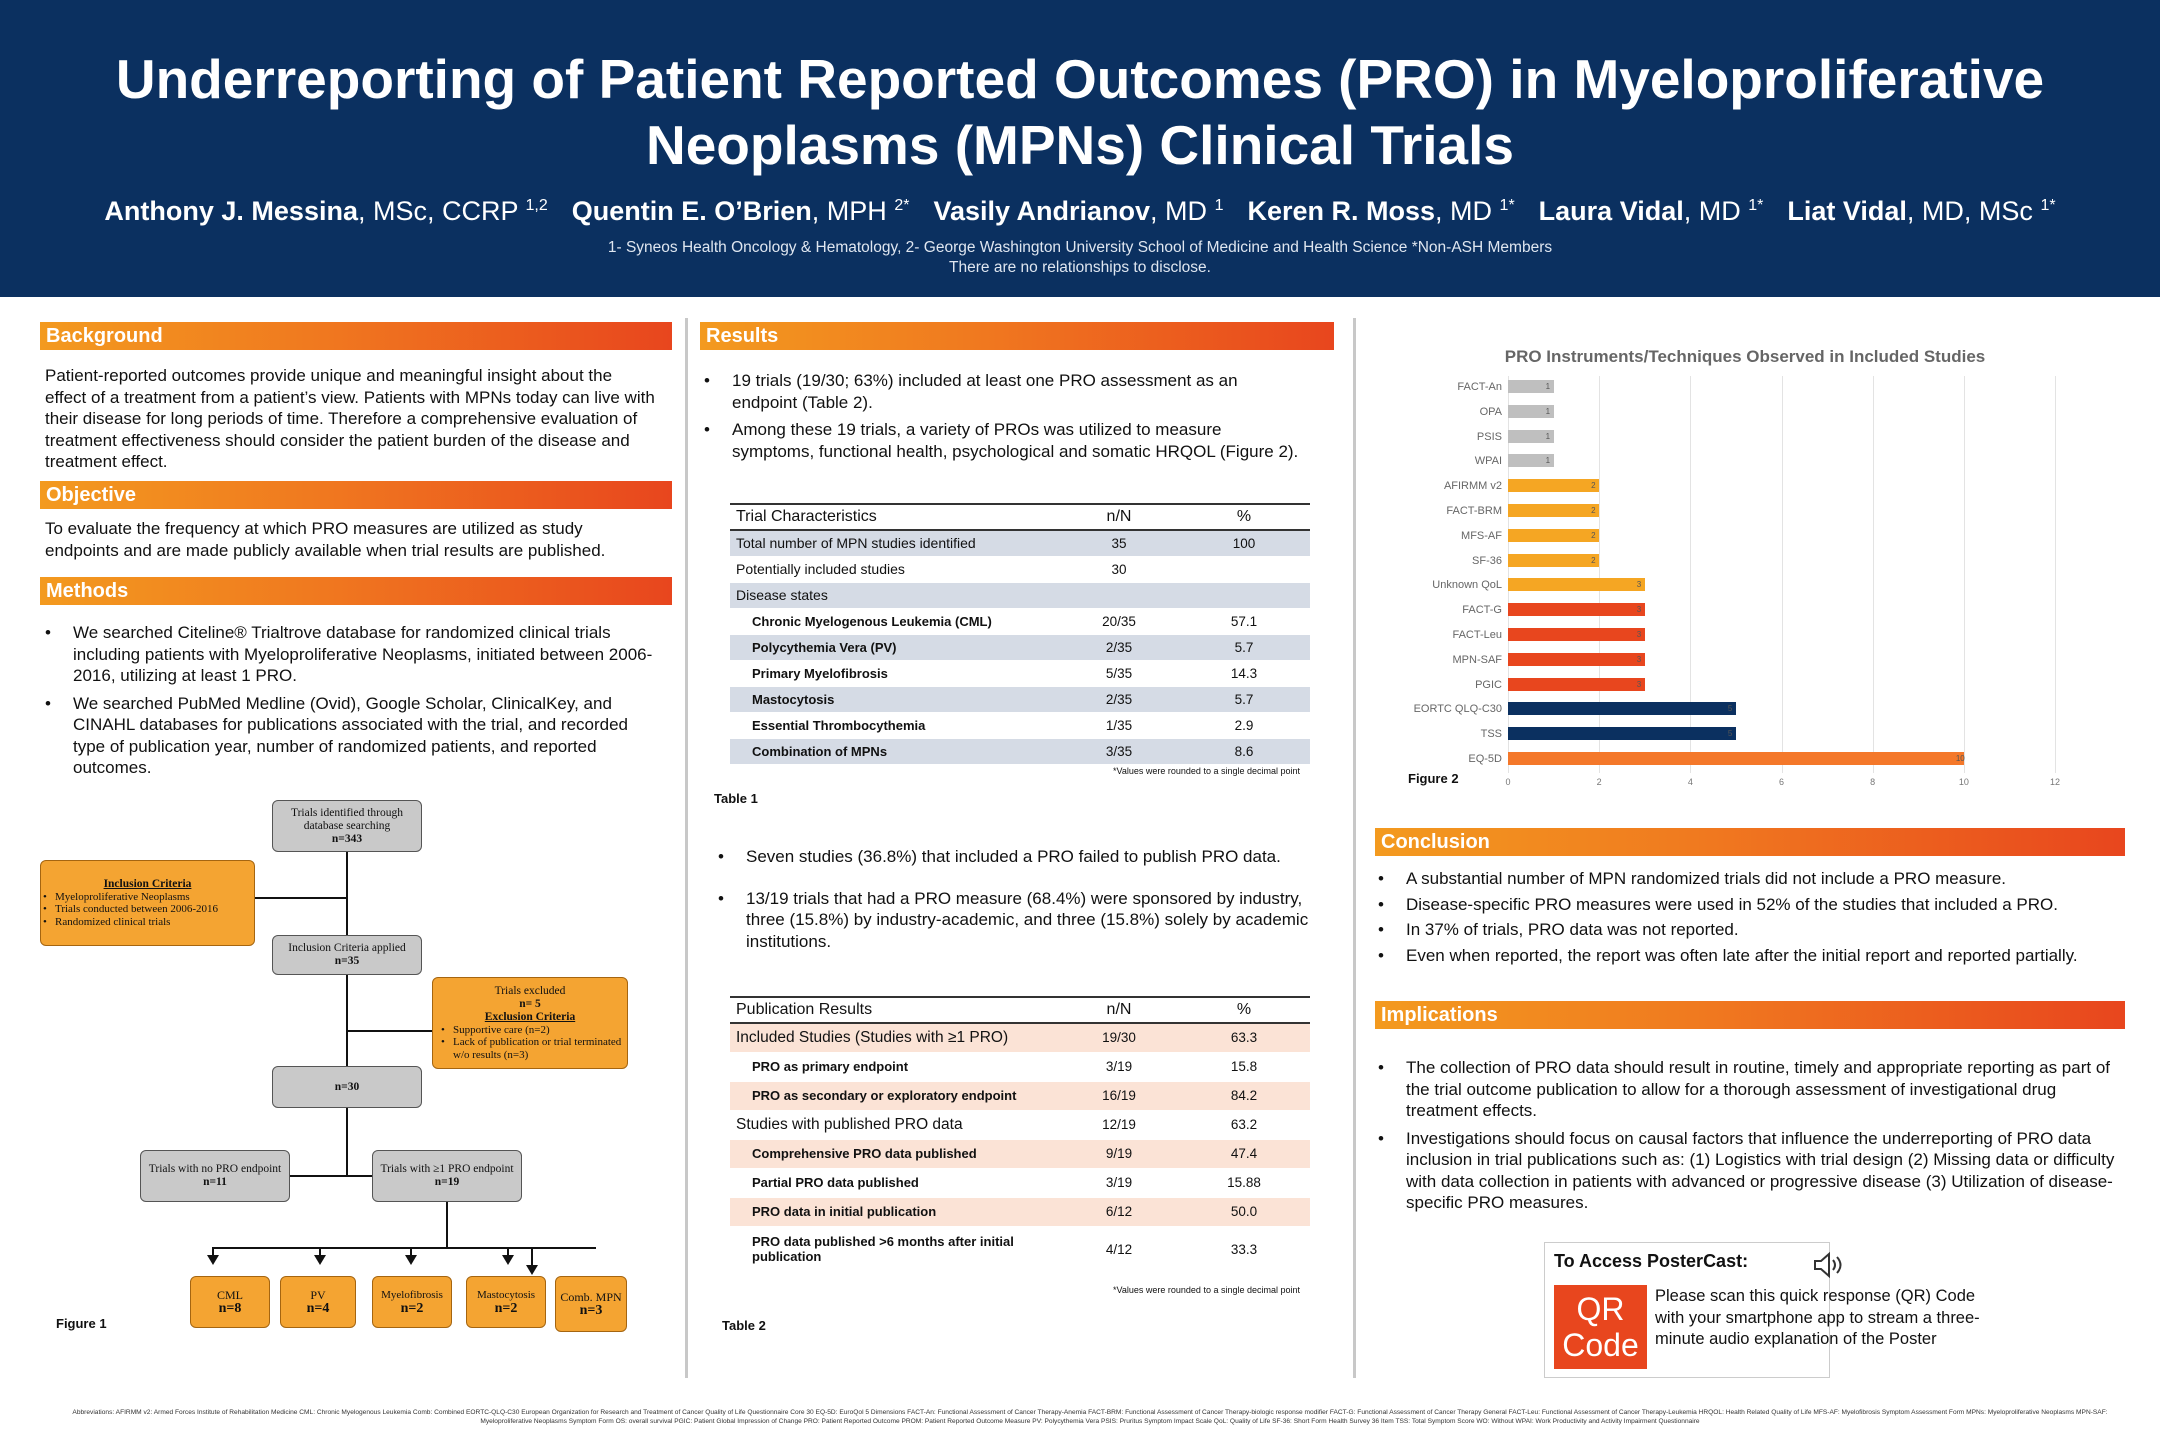 The image size is (2160, 1440). I want to click on table-row: PRO as primary endpoint 3/19 15.8, so click(1020, 1066).